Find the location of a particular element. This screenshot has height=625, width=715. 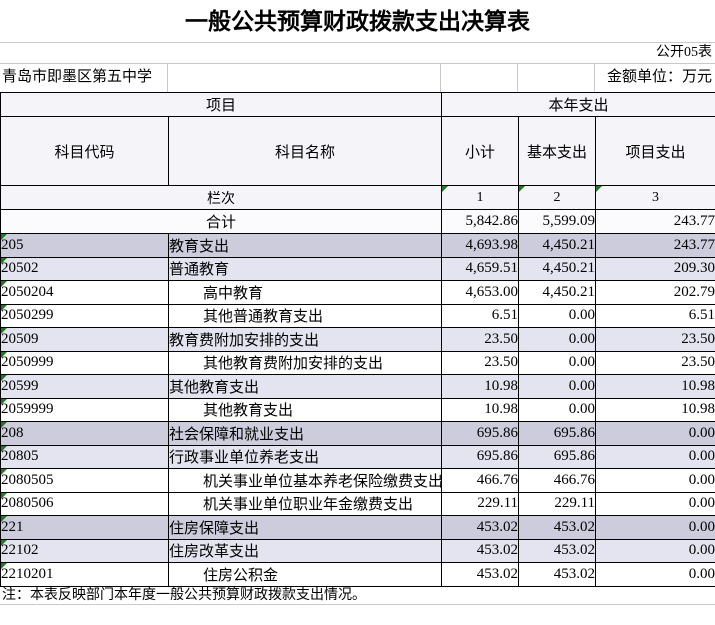

cell-name: 其他教育费附加安排的支出 is located at coordinates (305, 362).